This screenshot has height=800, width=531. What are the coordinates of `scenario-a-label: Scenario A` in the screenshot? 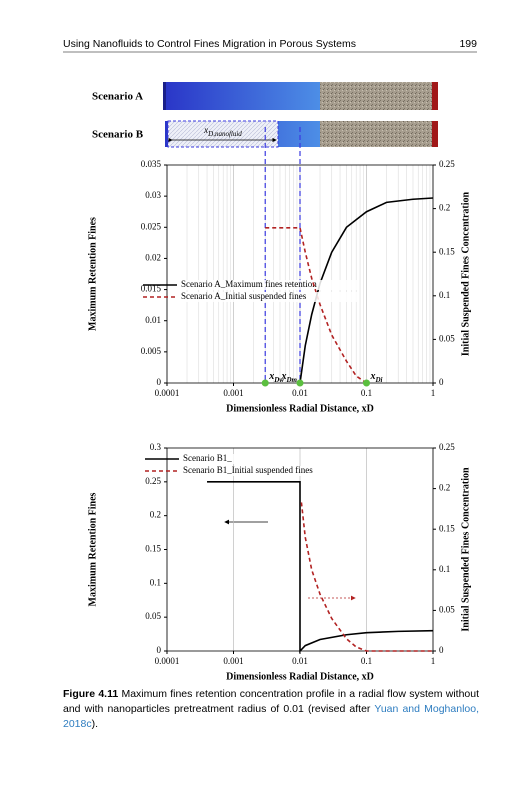 It's located at (117, 97).